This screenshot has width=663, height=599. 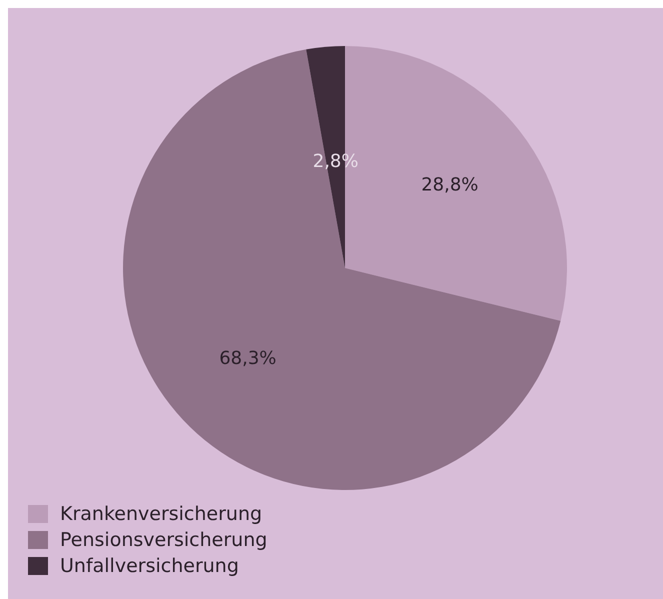 What do you see at coordinates (161, 514) in the screenshot?
I see `legend-label: Krankenversicherung` at bounding box center [161, 514].